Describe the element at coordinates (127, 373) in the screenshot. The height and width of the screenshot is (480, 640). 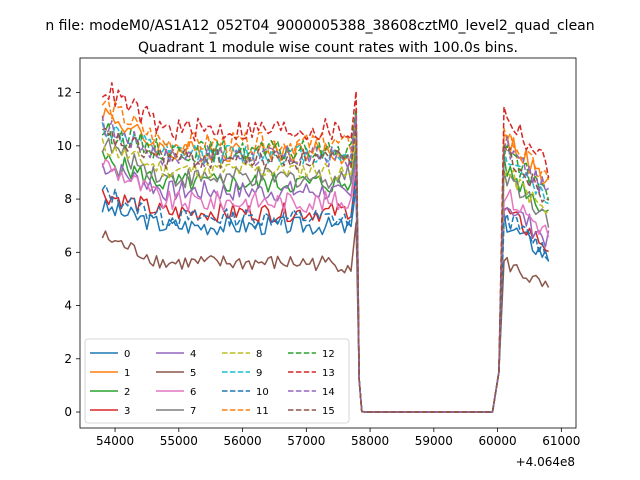
I see `legend-label-1: 1` at that location.